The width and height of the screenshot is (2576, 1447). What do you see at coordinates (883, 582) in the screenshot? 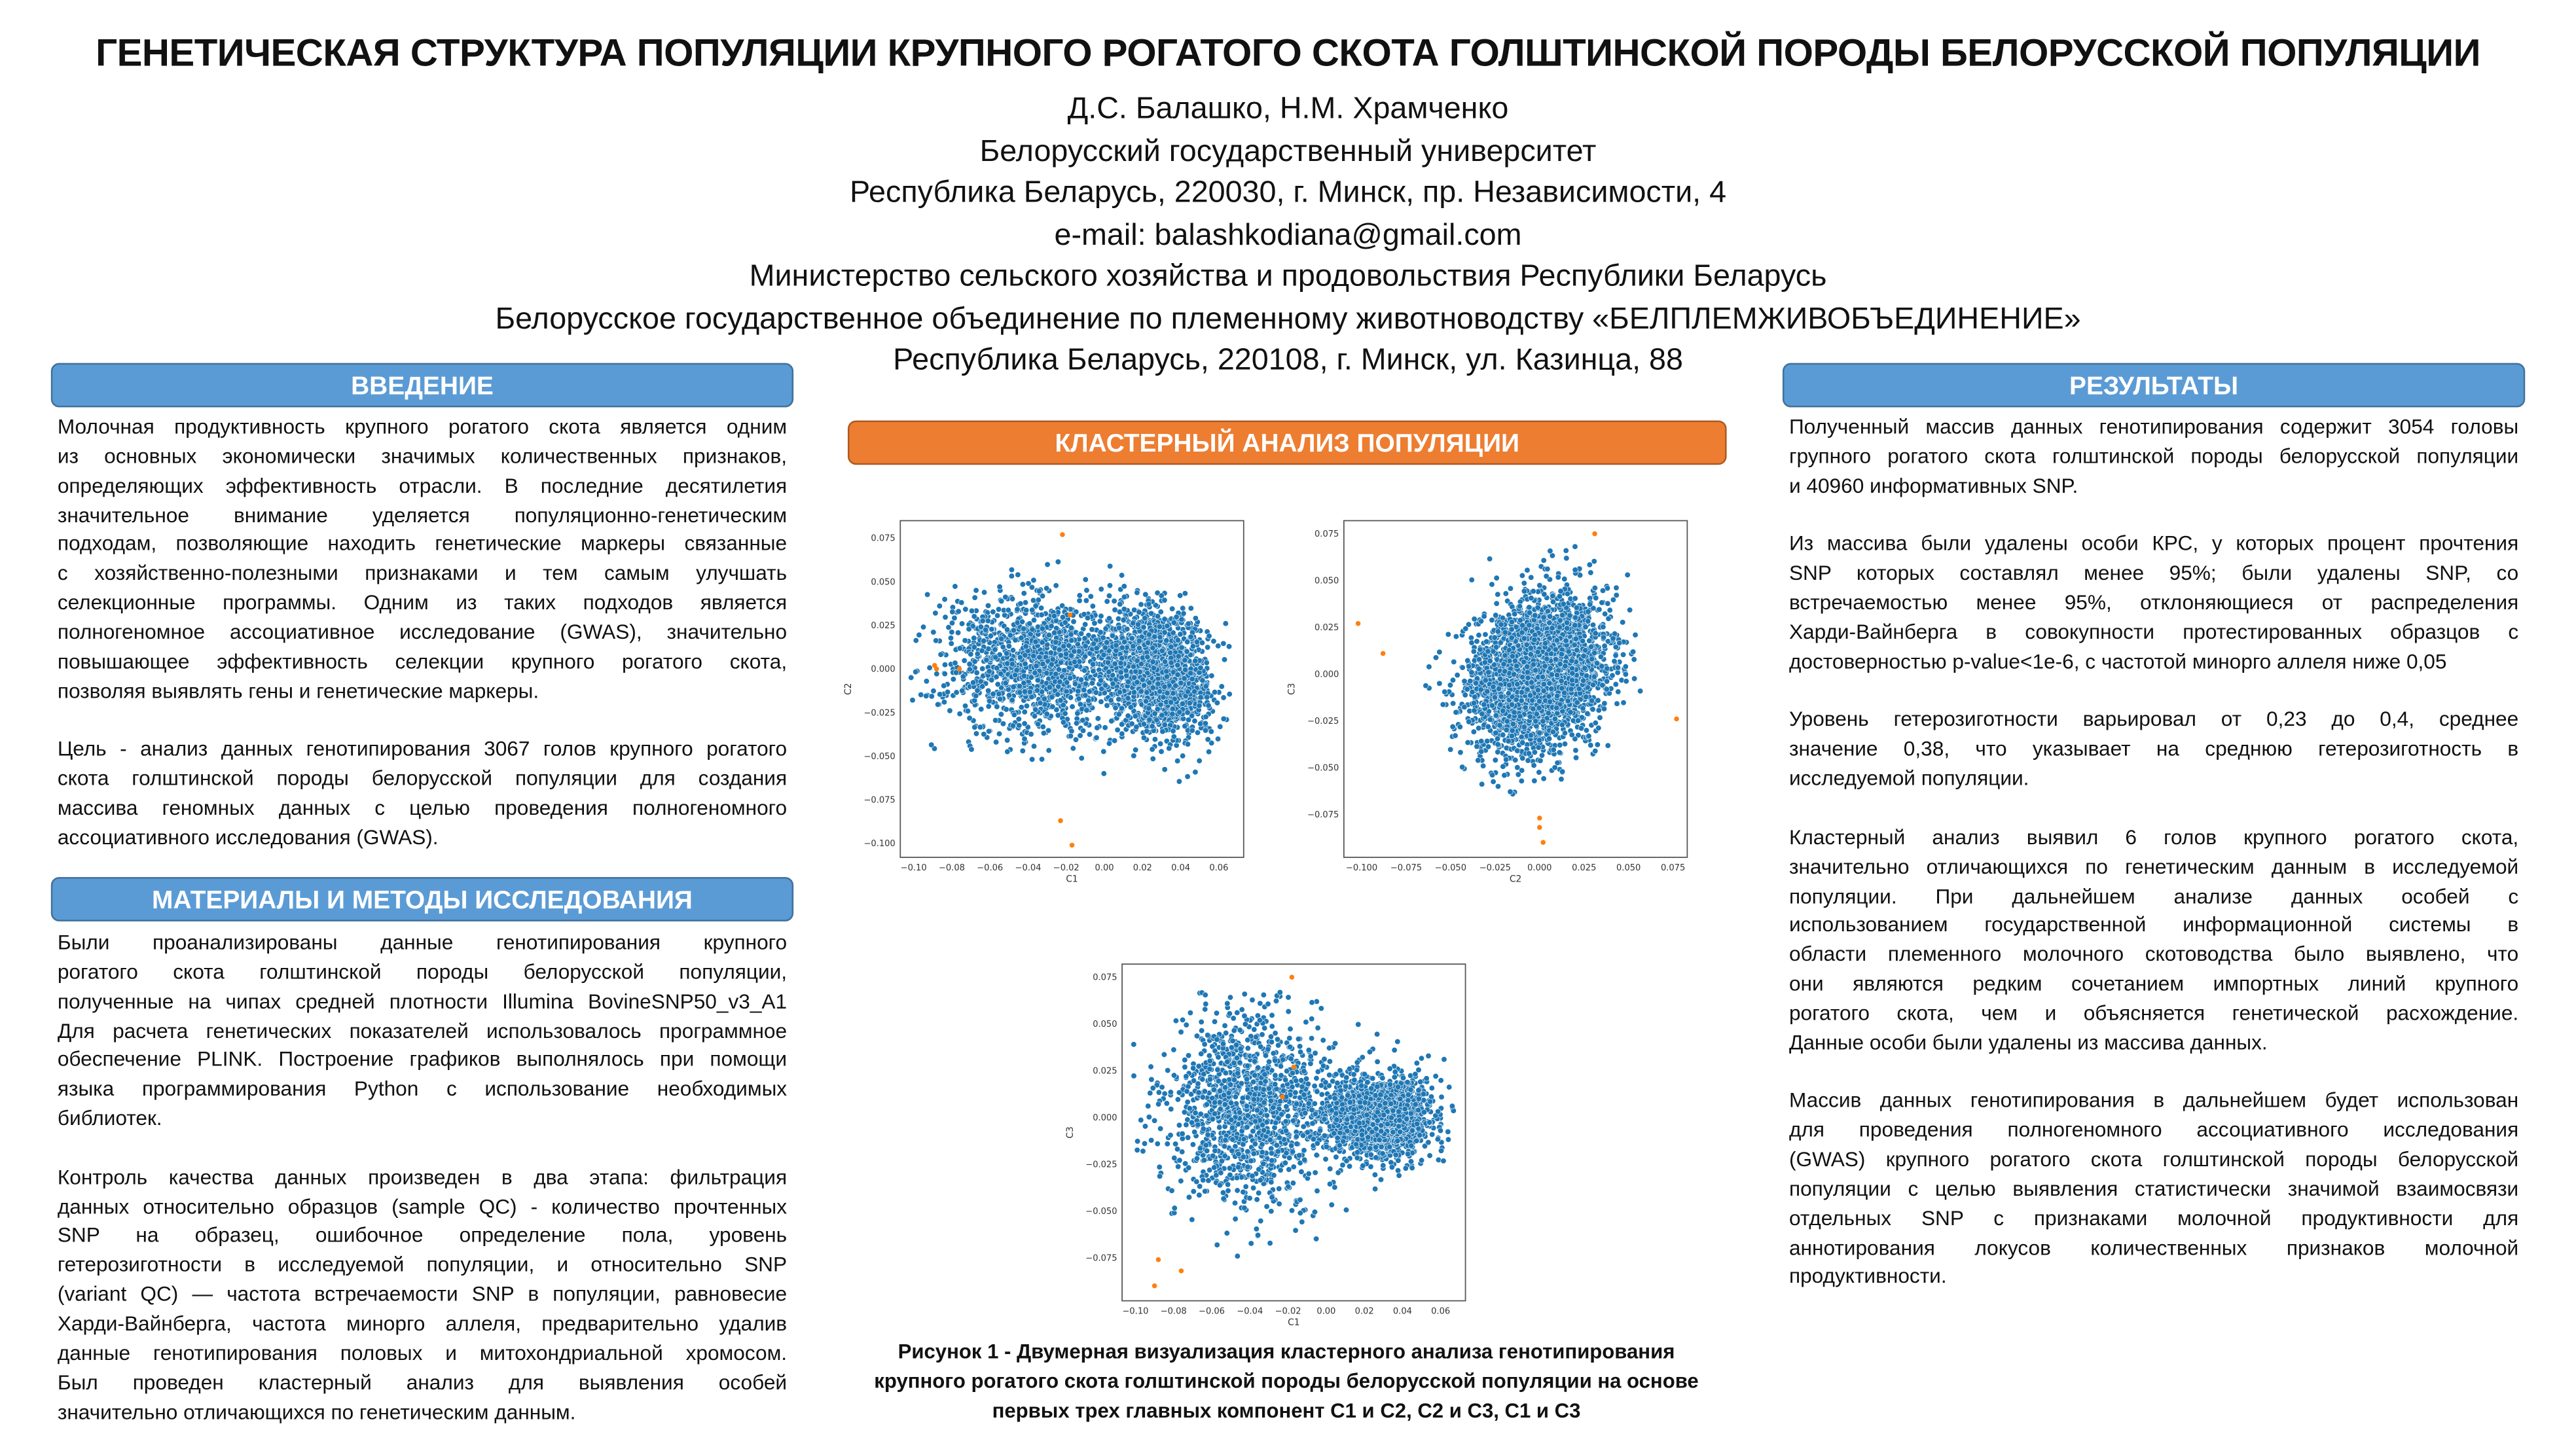
I see `y-tick-label: 0.050` at bounding box center [883, 582].